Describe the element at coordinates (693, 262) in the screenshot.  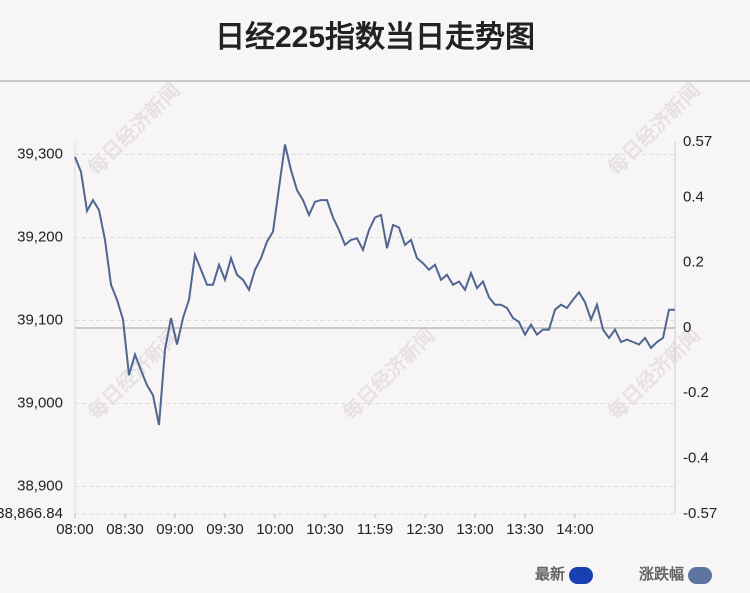
I see `y2-tick-label: 0.2` at that location.